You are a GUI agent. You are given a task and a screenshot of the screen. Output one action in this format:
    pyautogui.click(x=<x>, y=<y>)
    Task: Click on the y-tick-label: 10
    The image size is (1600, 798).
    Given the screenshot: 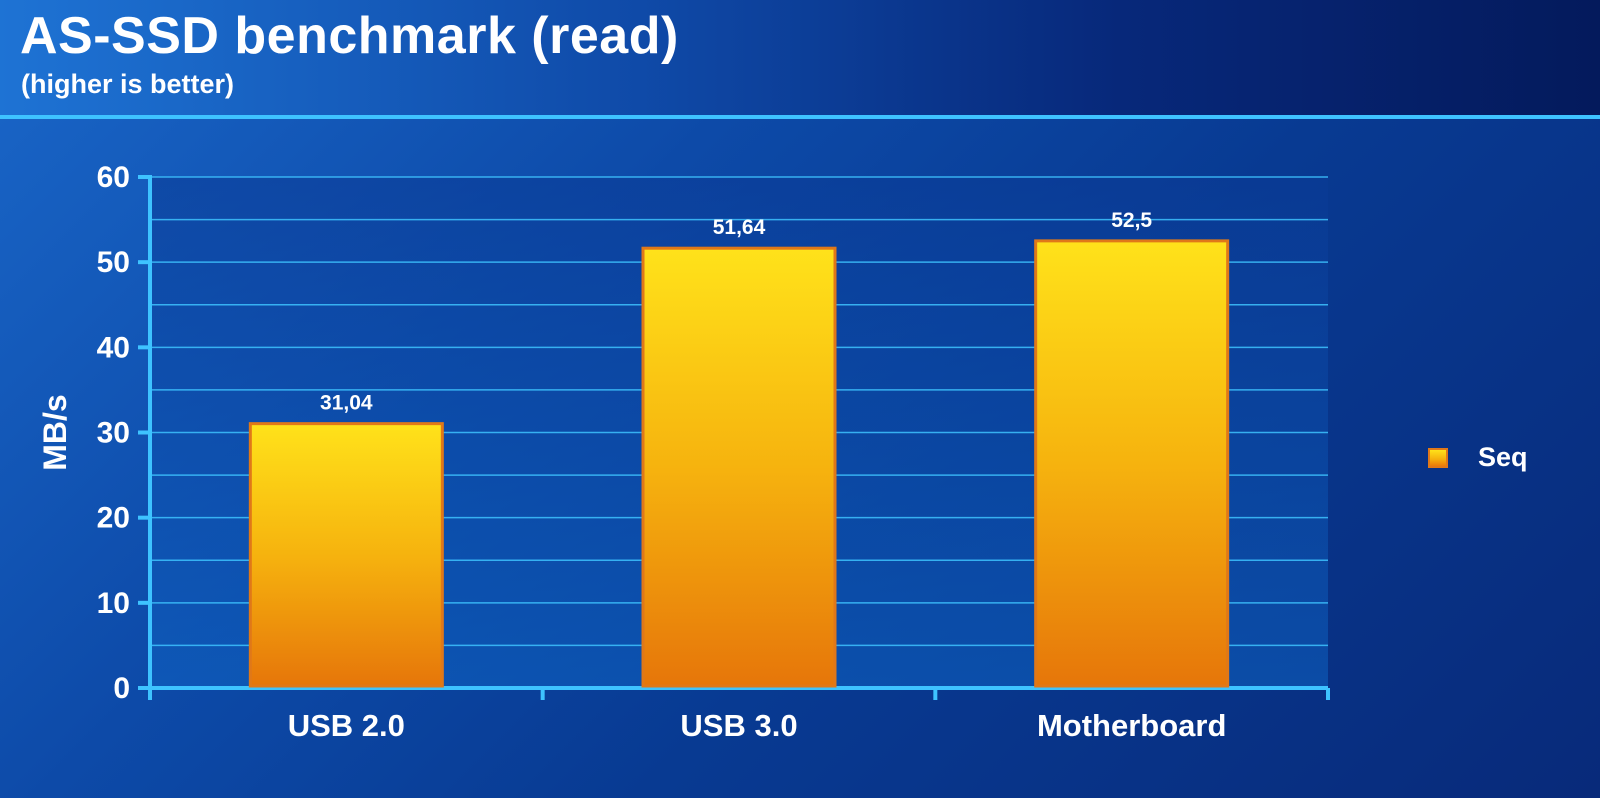 What is the action you would take?
    pyautogui.click(x=113, y=603)
    